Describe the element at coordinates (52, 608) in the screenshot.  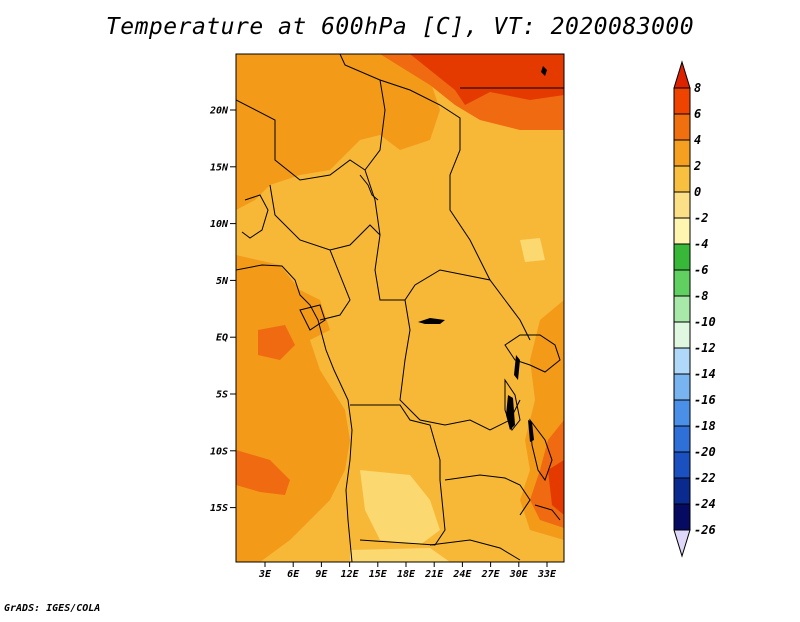
I see `grads-credit: GrADS: IGES/COLA` at that location.